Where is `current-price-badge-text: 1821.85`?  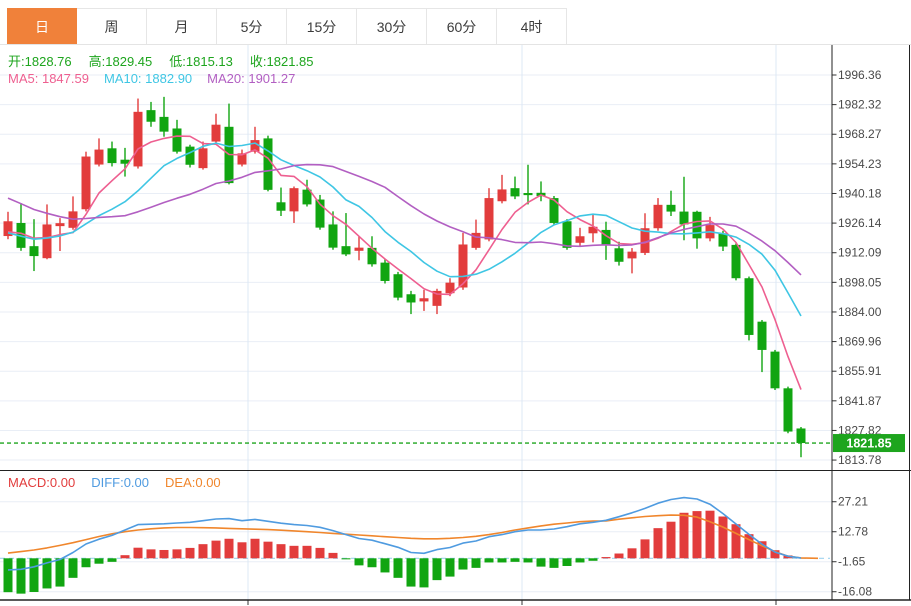
current-price-badge-text: 1821.85 is located at coordinates (868, 444).